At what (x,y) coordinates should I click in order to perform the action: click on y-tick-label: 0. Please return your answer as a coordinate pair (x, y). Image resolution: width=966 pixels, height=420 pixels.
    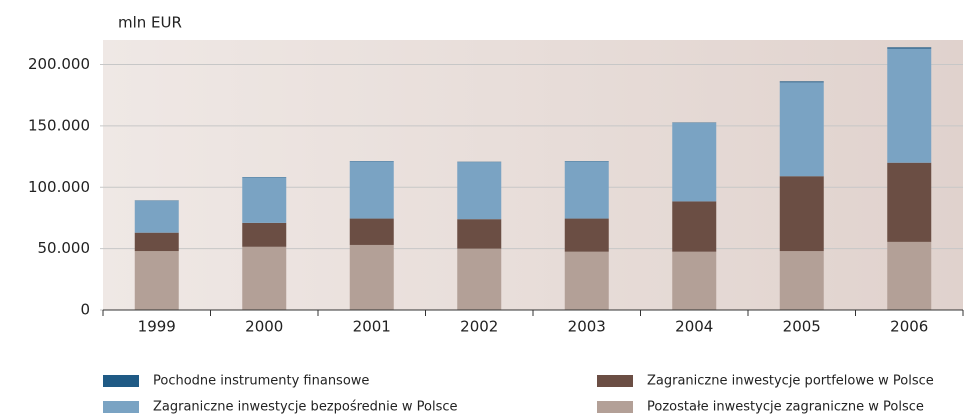
    Looking at the image, I should click on (85, 310).